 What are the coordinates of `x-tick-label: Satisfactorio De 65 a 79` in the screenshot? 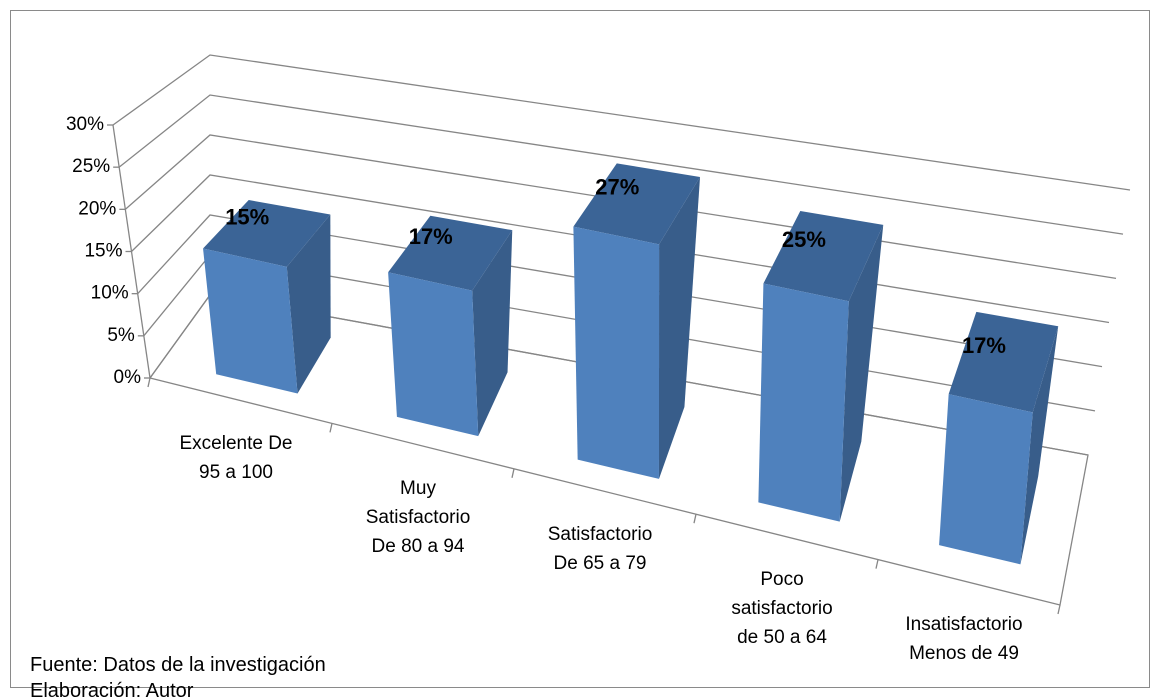 It's located at (600, 548).